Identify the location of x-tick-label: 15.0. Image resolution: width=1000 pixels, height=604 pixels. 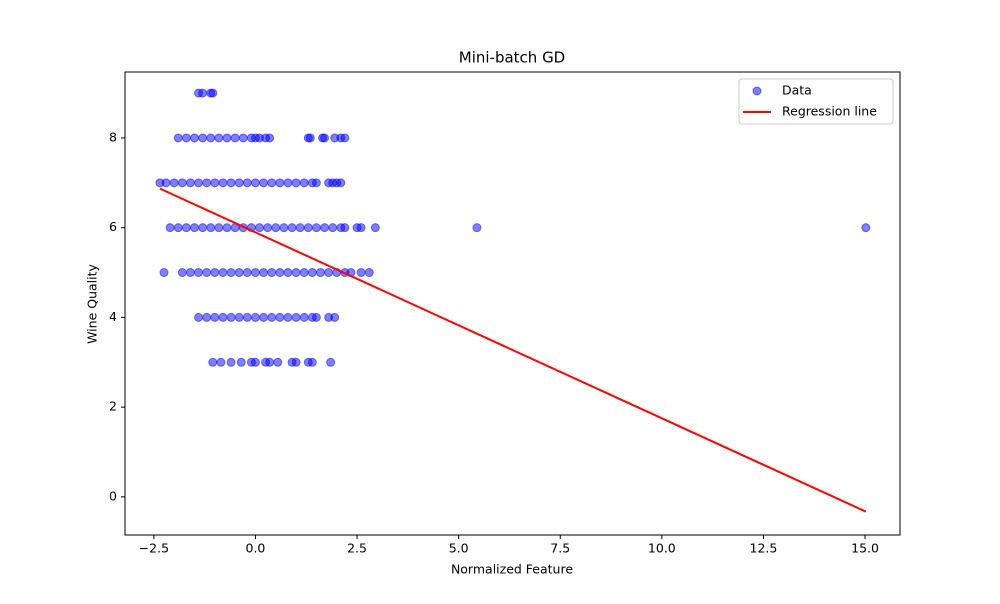
(865, 548).